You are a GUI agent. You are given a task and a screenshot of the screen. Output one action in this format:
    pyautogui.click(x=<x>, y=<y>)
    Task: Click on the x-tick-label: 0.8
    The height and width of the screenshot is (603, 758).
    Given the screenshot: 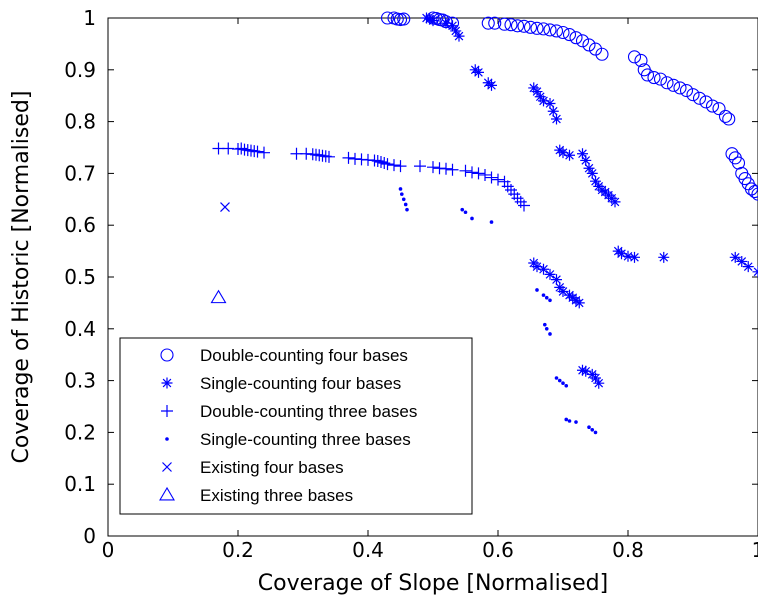 What is the action you would take?
    pyautogui.click(x=628, y=550)
    